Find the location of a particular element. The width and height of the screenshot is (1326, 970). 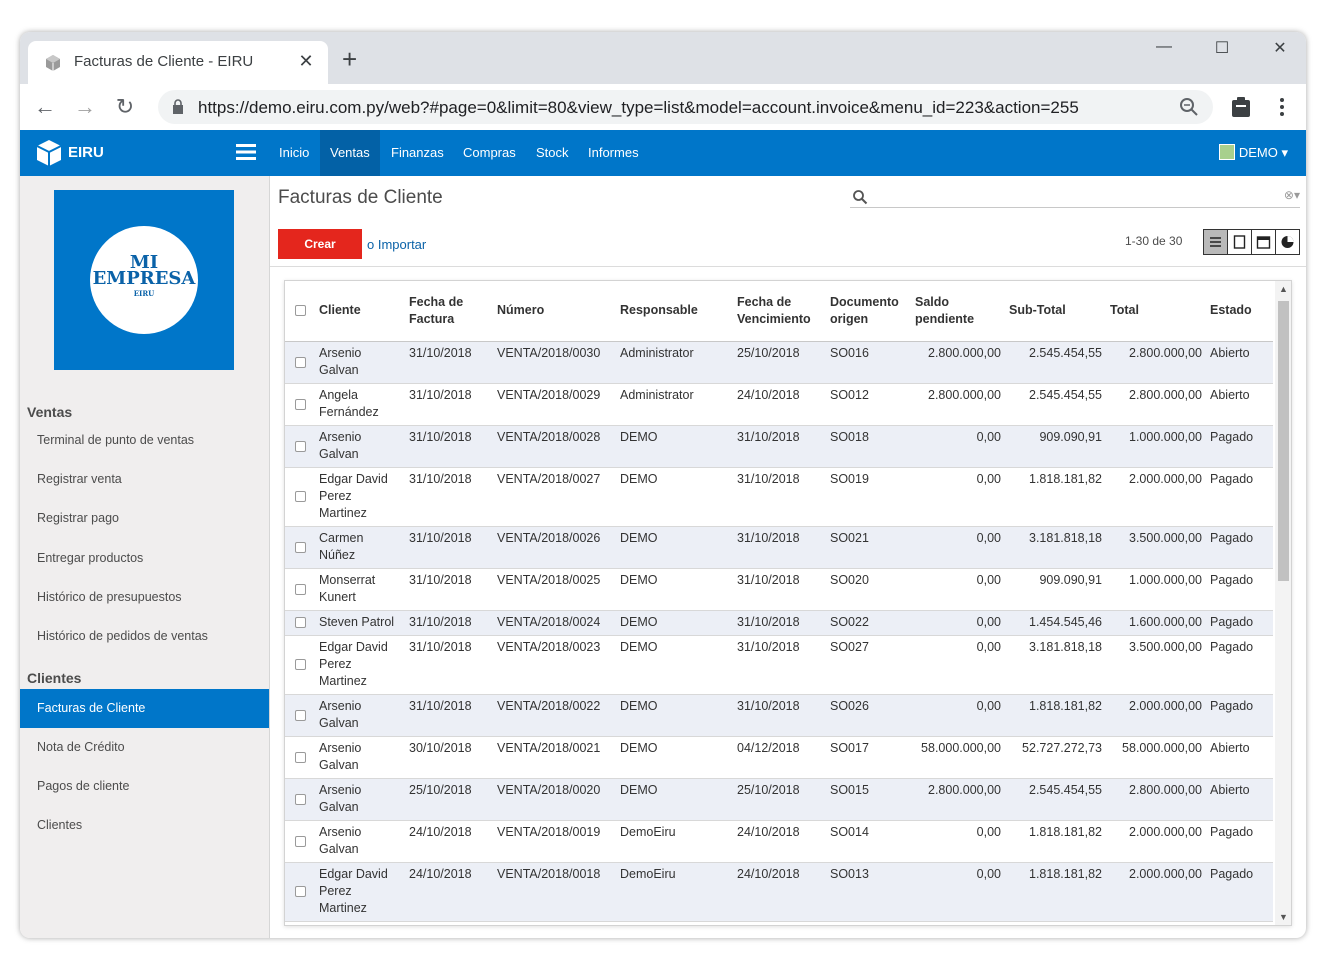

graph-view-button is located at coordinates (1287, 242).